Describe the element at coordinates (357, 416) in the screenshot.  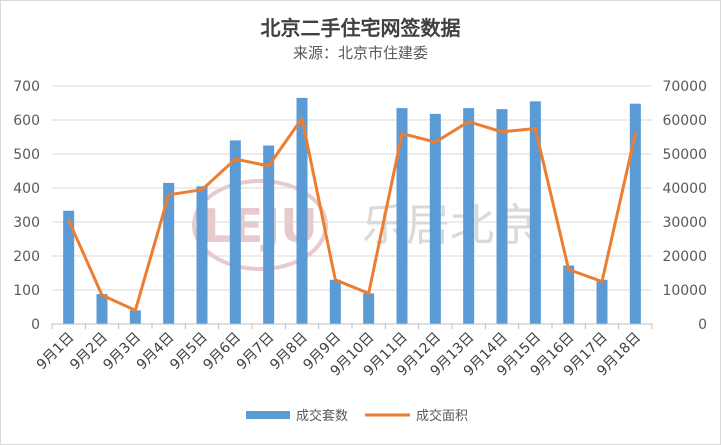
I see `legend: 成交套数 成交面积` at that location.